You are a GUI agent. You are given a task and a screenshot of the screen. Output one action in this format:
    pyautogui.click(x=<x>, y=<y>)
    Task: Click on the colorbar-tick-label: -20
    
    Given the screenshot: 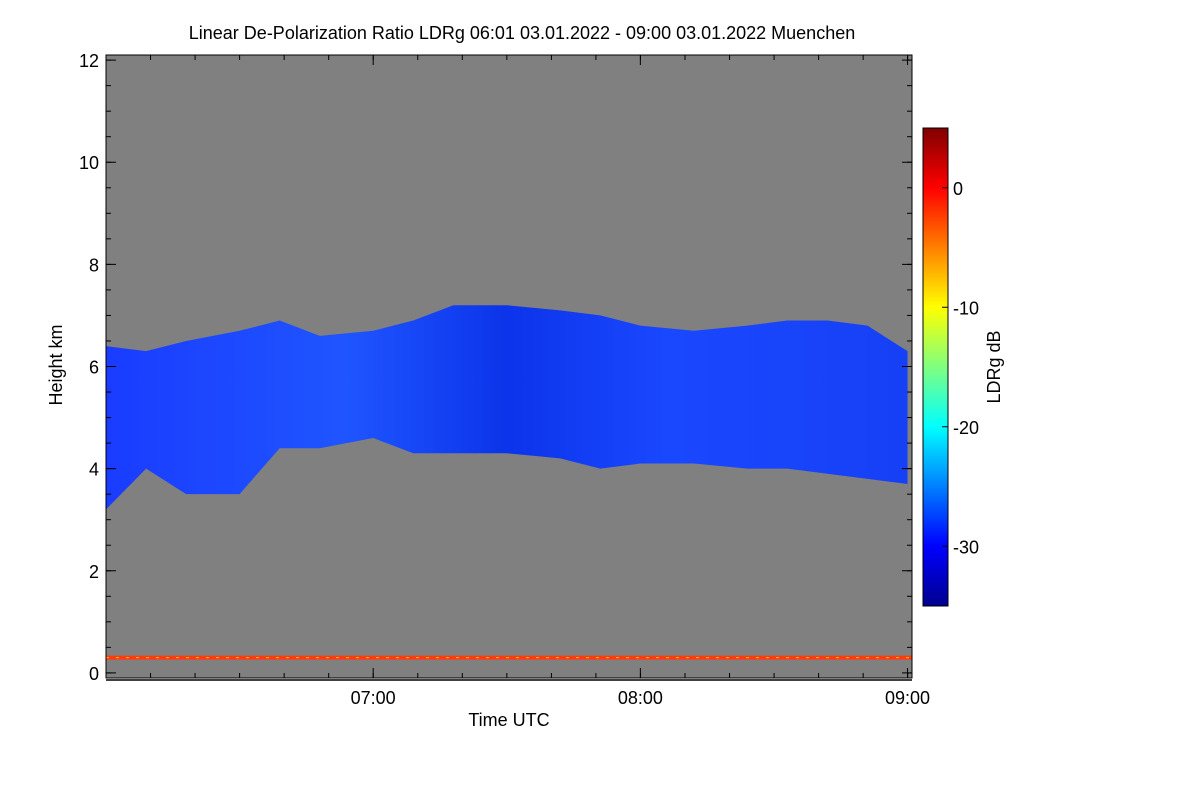 What is the action you would take?
    pyautogui.click(x=966, y=428)
    